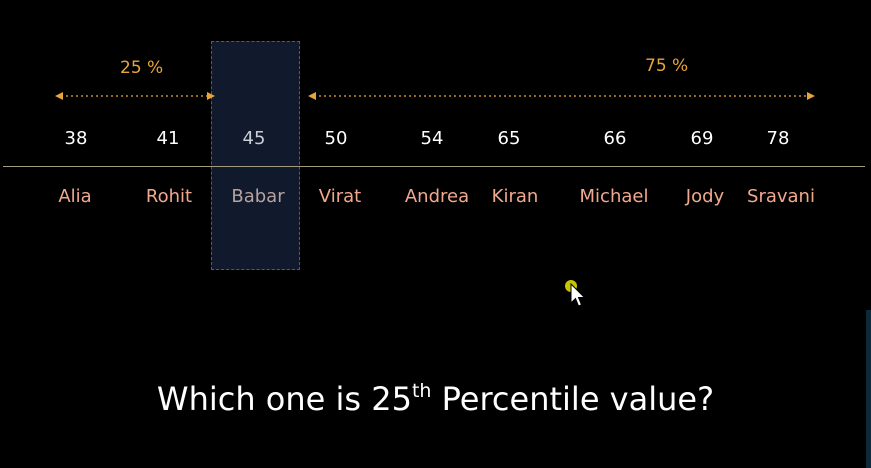 This screenshot has height=468, width=871. What do you see at coordinates (778, 138) in the screenshot?
I see `value-sravani: 78` at bounding box center [778, 138].